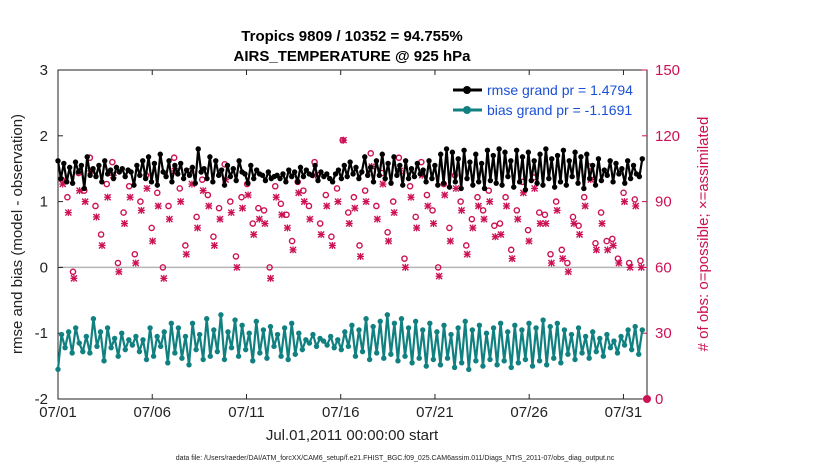 The width and height of the screenshot is (830, 470). Describe the element at coordinates (352, 435) in the screenshot. I see `x-axis-label: Jul.01,2011 00:00:00 start` at that location.